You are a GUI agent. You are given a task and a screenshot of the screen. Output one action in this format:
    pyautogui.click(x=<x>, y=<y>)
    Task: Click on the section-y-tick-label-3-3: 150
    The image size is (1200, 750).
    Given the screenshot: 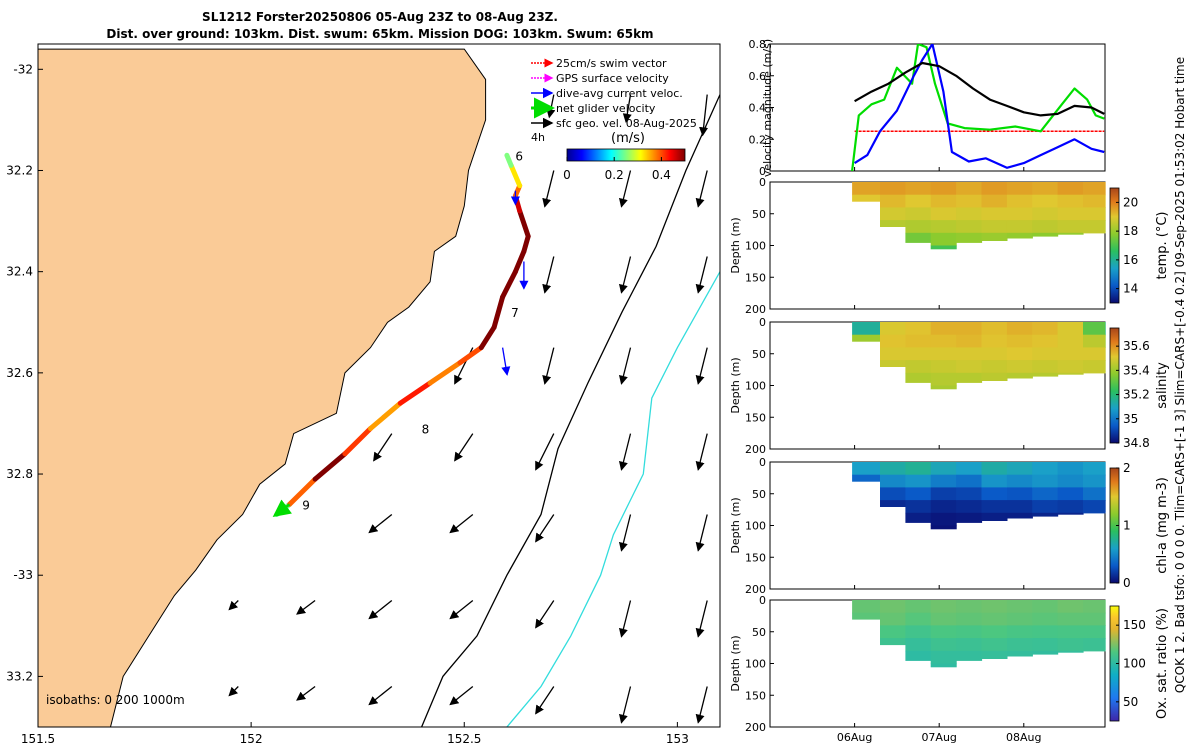 What is the action you would take?
    pyautogui.click(x=755, y=695)
    